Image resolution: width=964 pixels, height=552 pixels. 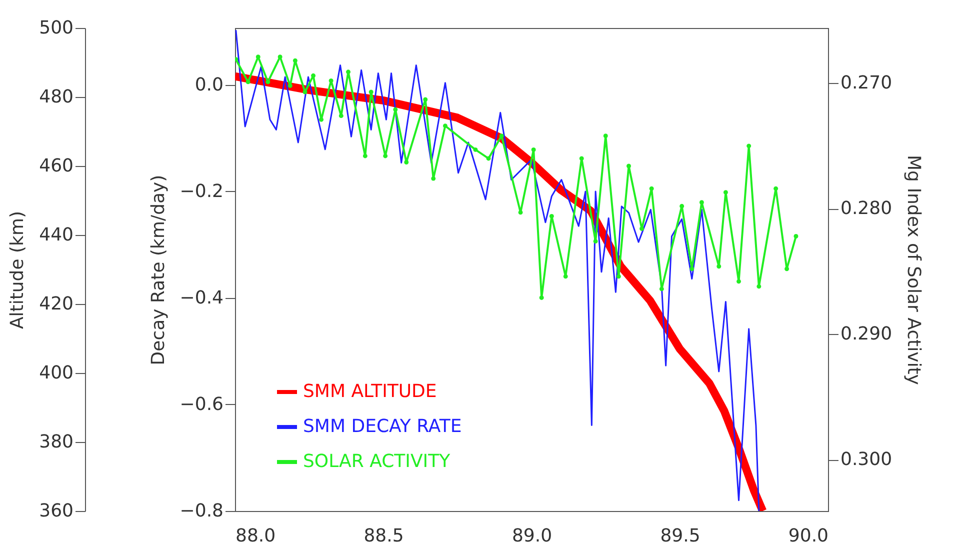 What do you see at coordinates (377, 461) in the screenshot?
I see `legend-label: SOLAR ACTIVITY` at bounding box center [377, 461].